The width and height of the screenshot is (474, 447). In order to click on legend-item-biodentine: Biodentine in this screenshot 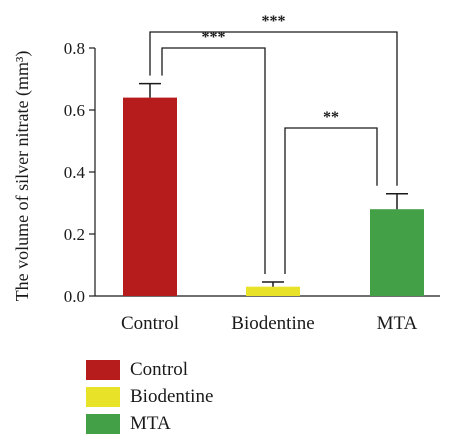, I will do `click(149, 397)`.